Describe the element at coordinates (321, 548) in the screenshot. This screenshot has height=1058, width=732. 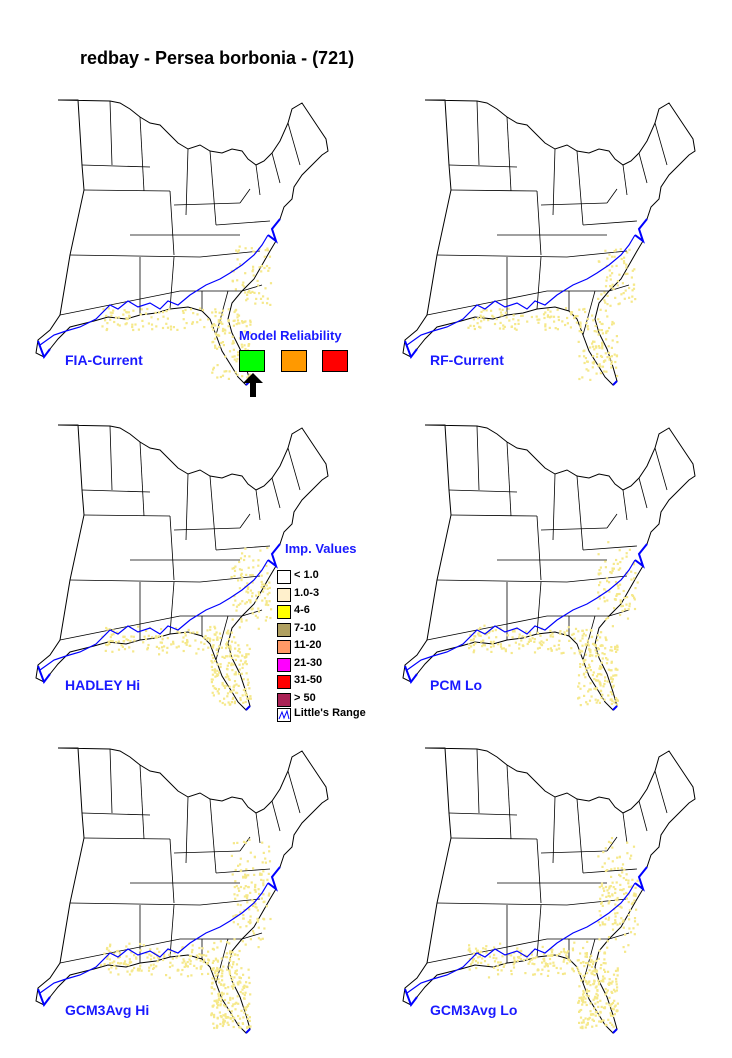
I see `legend-title: Imp. Values` at that location.